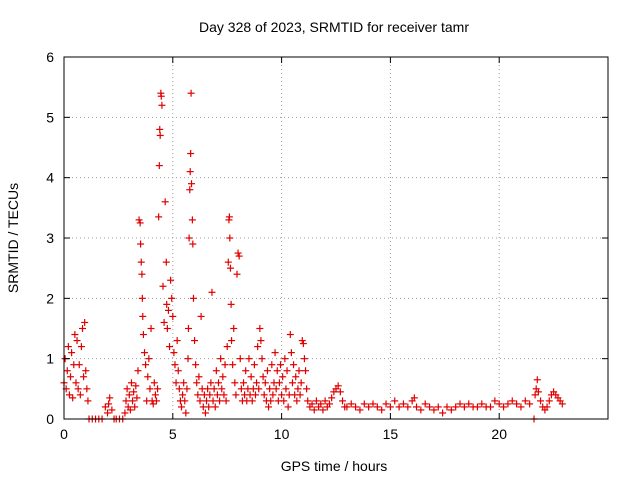  I want to click on x-tick-label: 0, so click(64, 434).